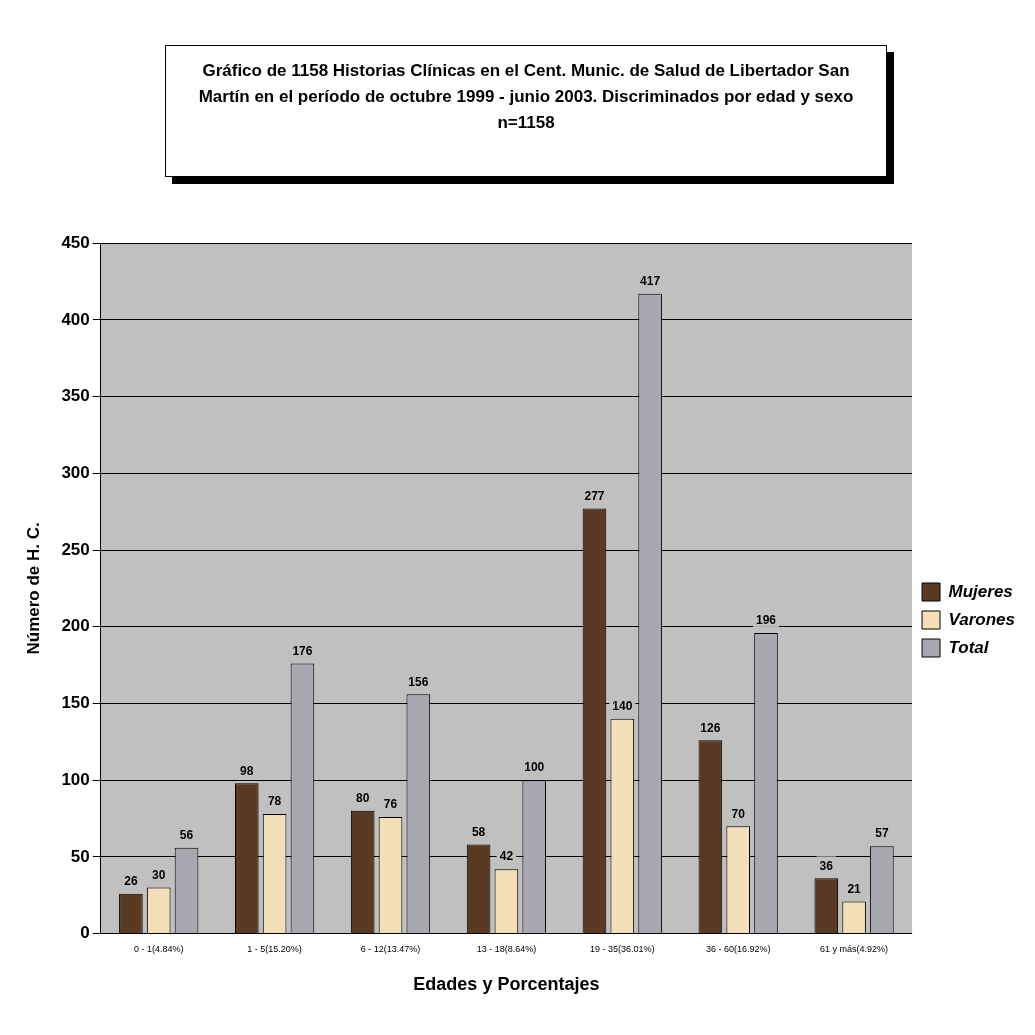 The image size is (1035, 1035). I want to click on y-tick-label: 50, so click(80, 856).